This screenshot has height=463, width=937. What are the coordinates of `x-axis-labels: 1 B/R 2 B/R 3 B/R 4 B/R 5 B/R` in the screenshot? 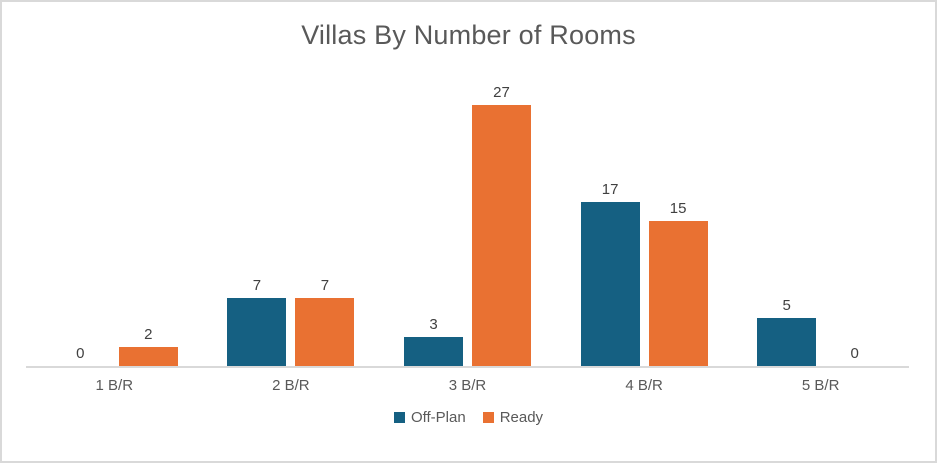 It's located at (467, 381).